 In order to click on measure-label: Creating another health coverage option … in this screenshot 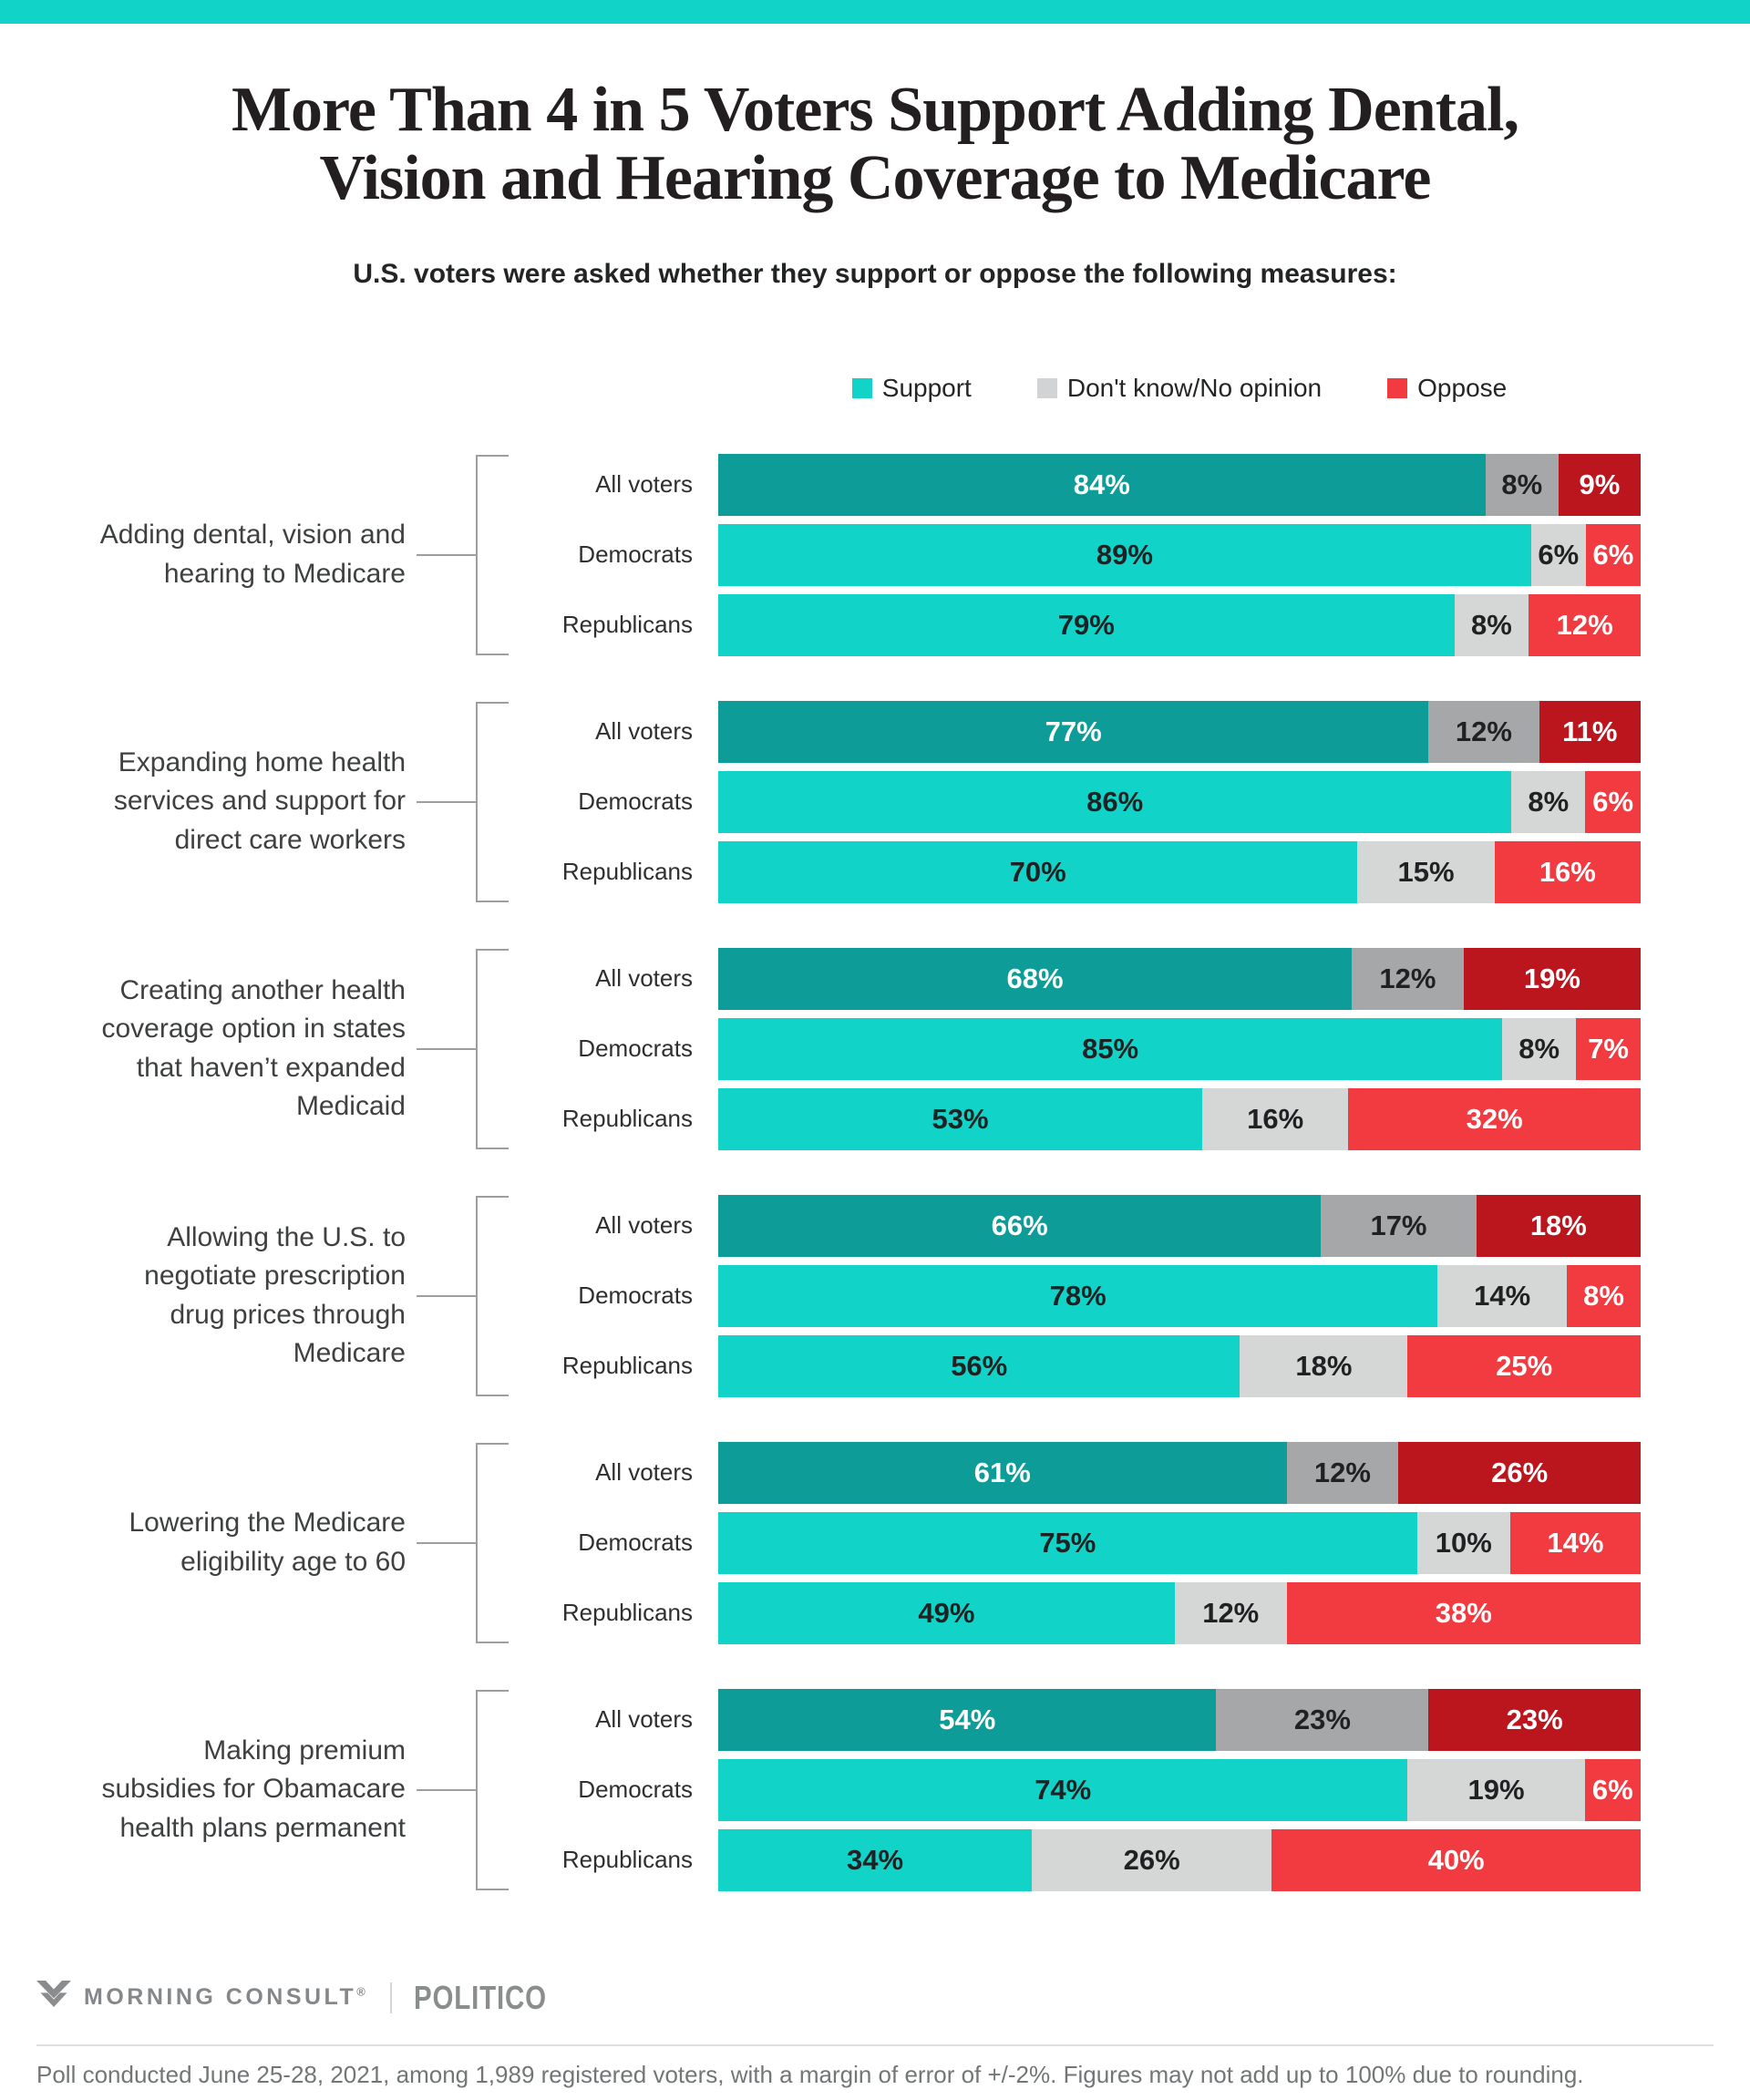, I will do `click(254, 1048)`.